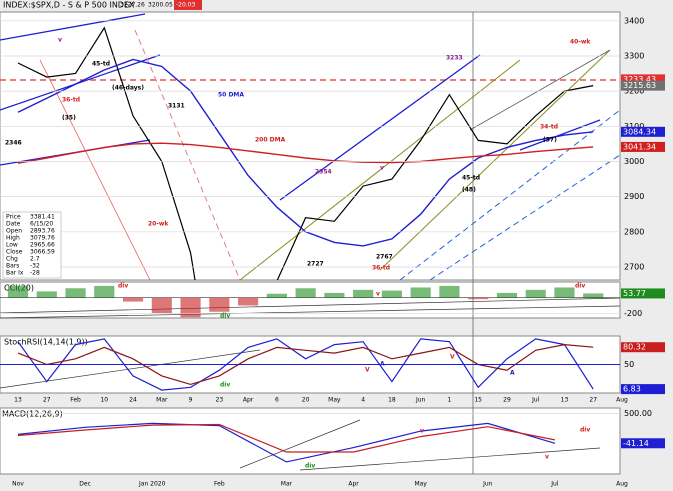 The height and width of the screenshot is (491, 673). Describe the element at coordinates (42, 252) in the screenshot. I see `info-value: 3066.59` at that location.